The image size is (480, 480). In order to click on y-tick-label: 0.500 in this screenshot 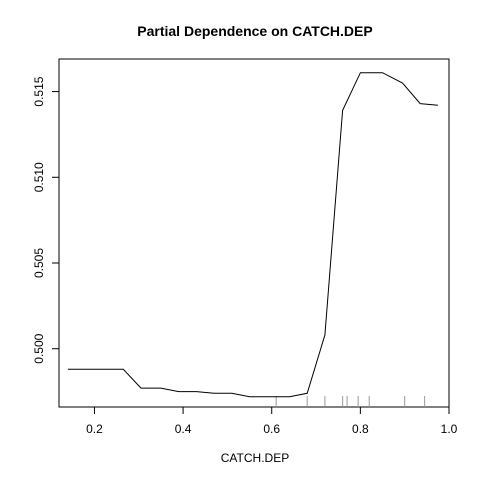, I will do `click(39, 348)`.